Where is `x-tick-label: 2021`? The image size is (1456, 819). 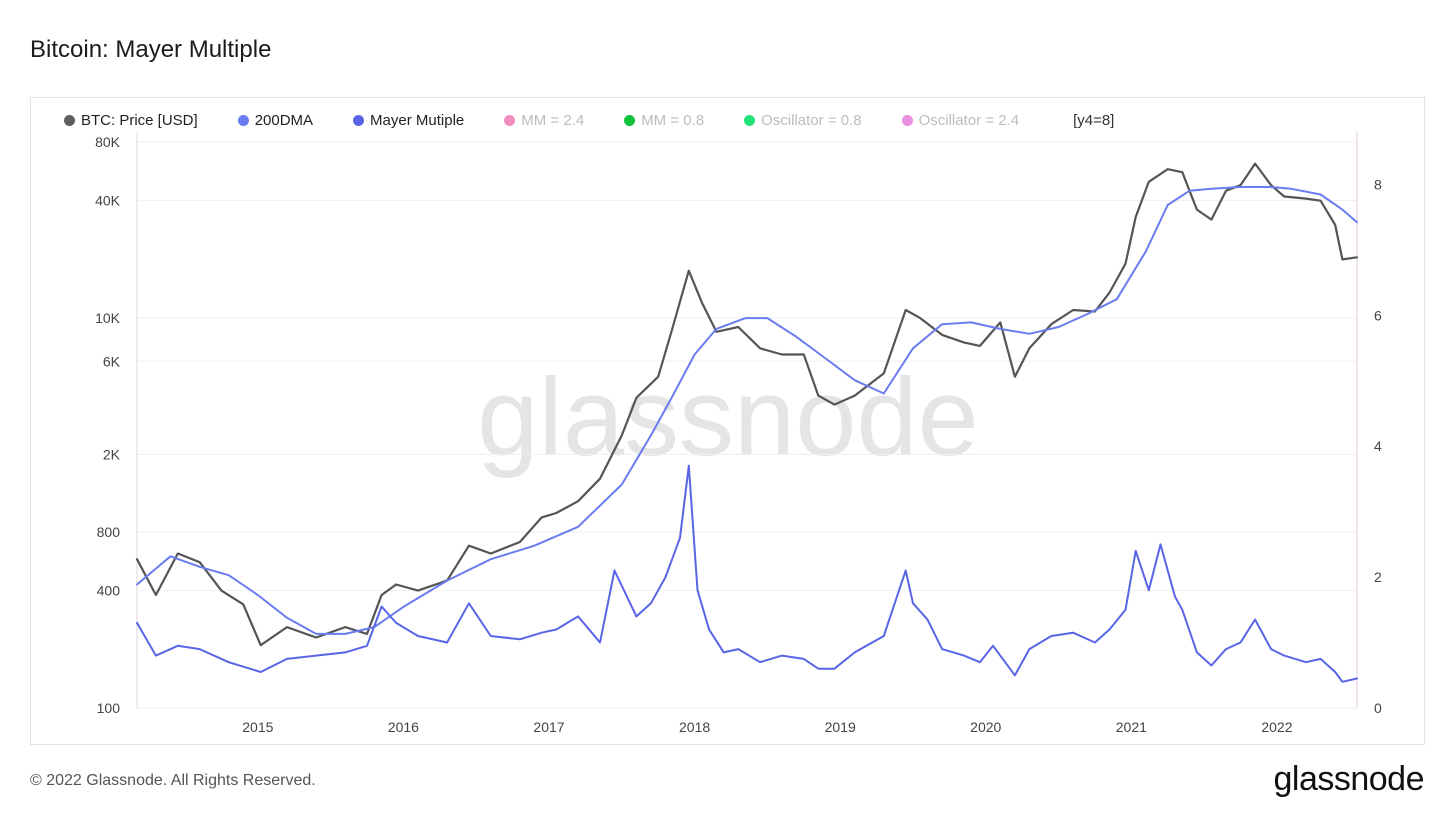 x-tick-label: 2021 is located at coordinates (1131, 727).